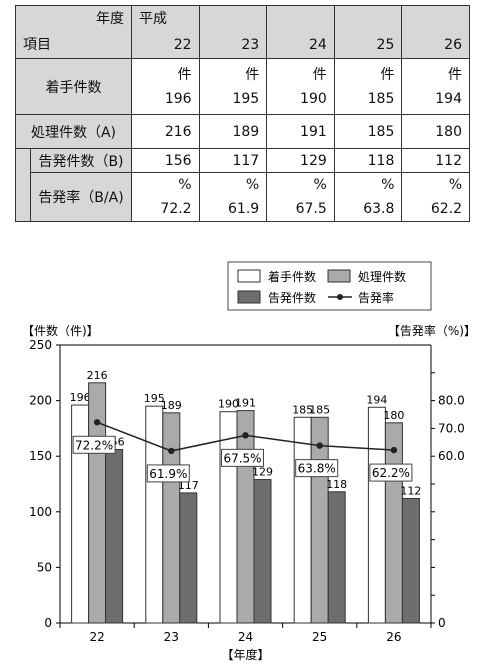  I want to click on data-label-chakushu: 195, so click(154, 398).